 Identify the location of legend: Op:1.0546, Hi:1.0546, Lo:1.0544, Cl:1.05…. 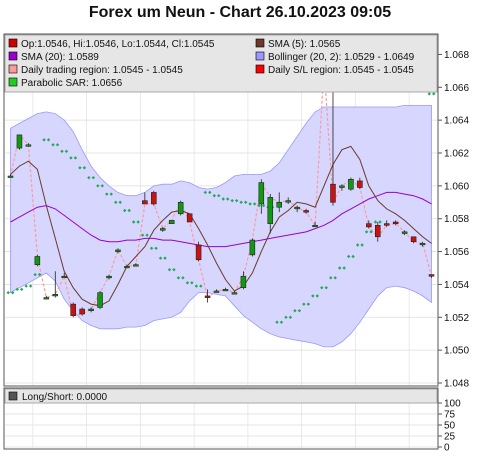
(211, 63).